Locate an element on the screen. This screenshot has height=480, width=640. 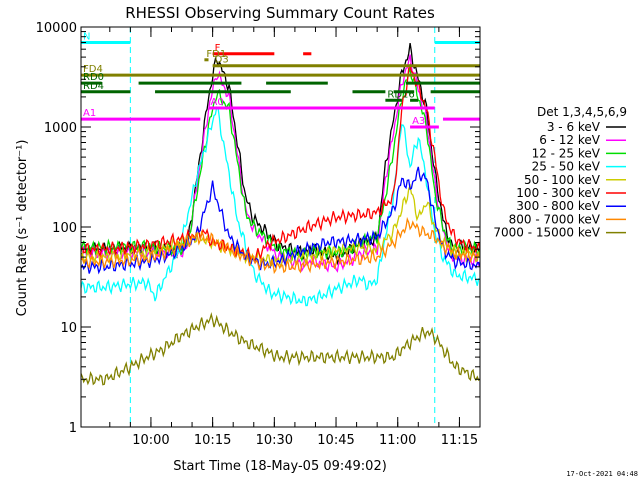
flag-label-2: FD1 is located at coordinates (216, 54).